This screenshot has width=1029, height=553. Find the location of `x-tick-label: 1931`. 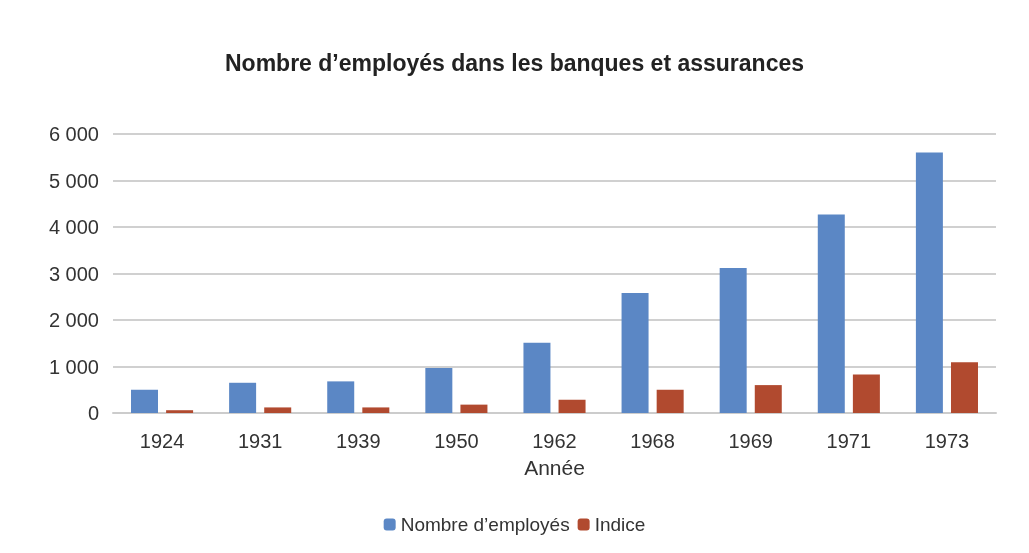

x-tick-label: 1931 is located at coordinates (260, 441).